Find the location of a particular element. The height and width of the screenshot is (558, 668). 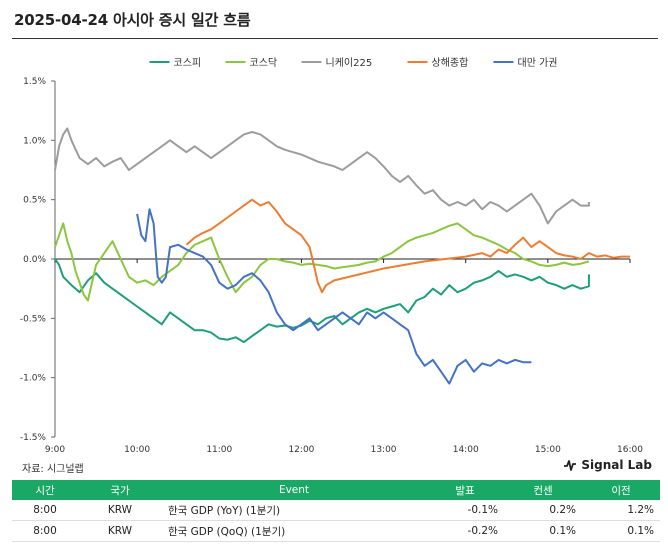

legend-label: 대만 가권 is located at coordinates (538, 63).